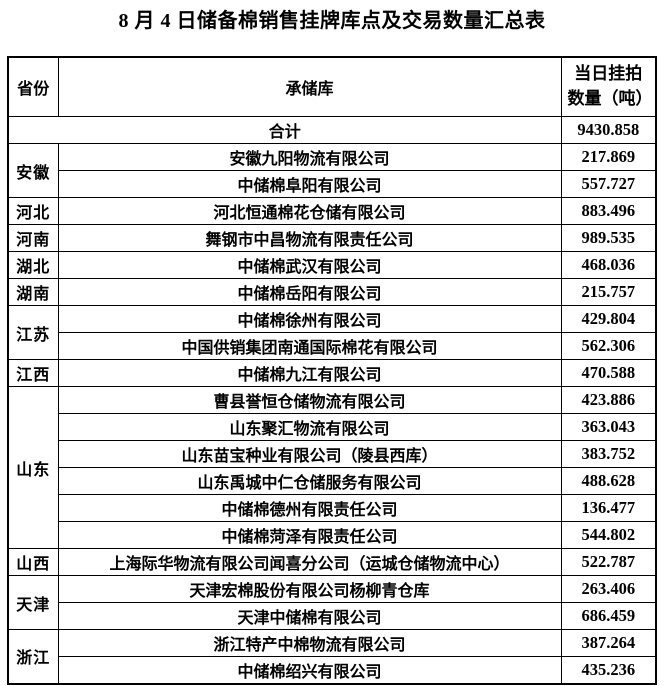 Image resolution: width=664 pixels, height=686 pixels. What do you see at coordinates (33, 332) in the screenshot?
I see `province-cell: 江苏` at bounding box center [33, 332].